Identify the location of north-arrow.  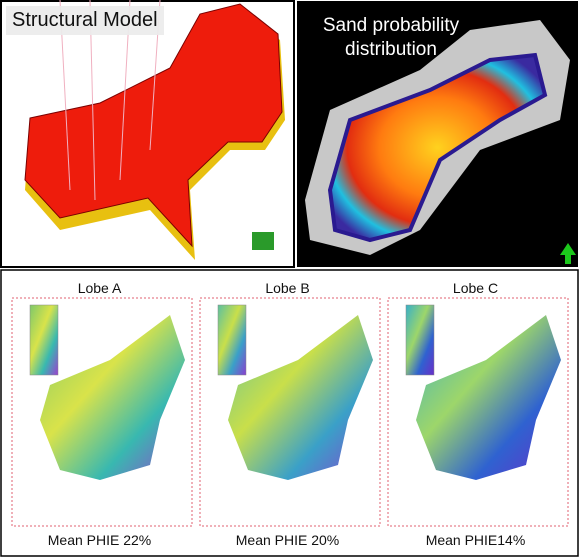
(568, 253).